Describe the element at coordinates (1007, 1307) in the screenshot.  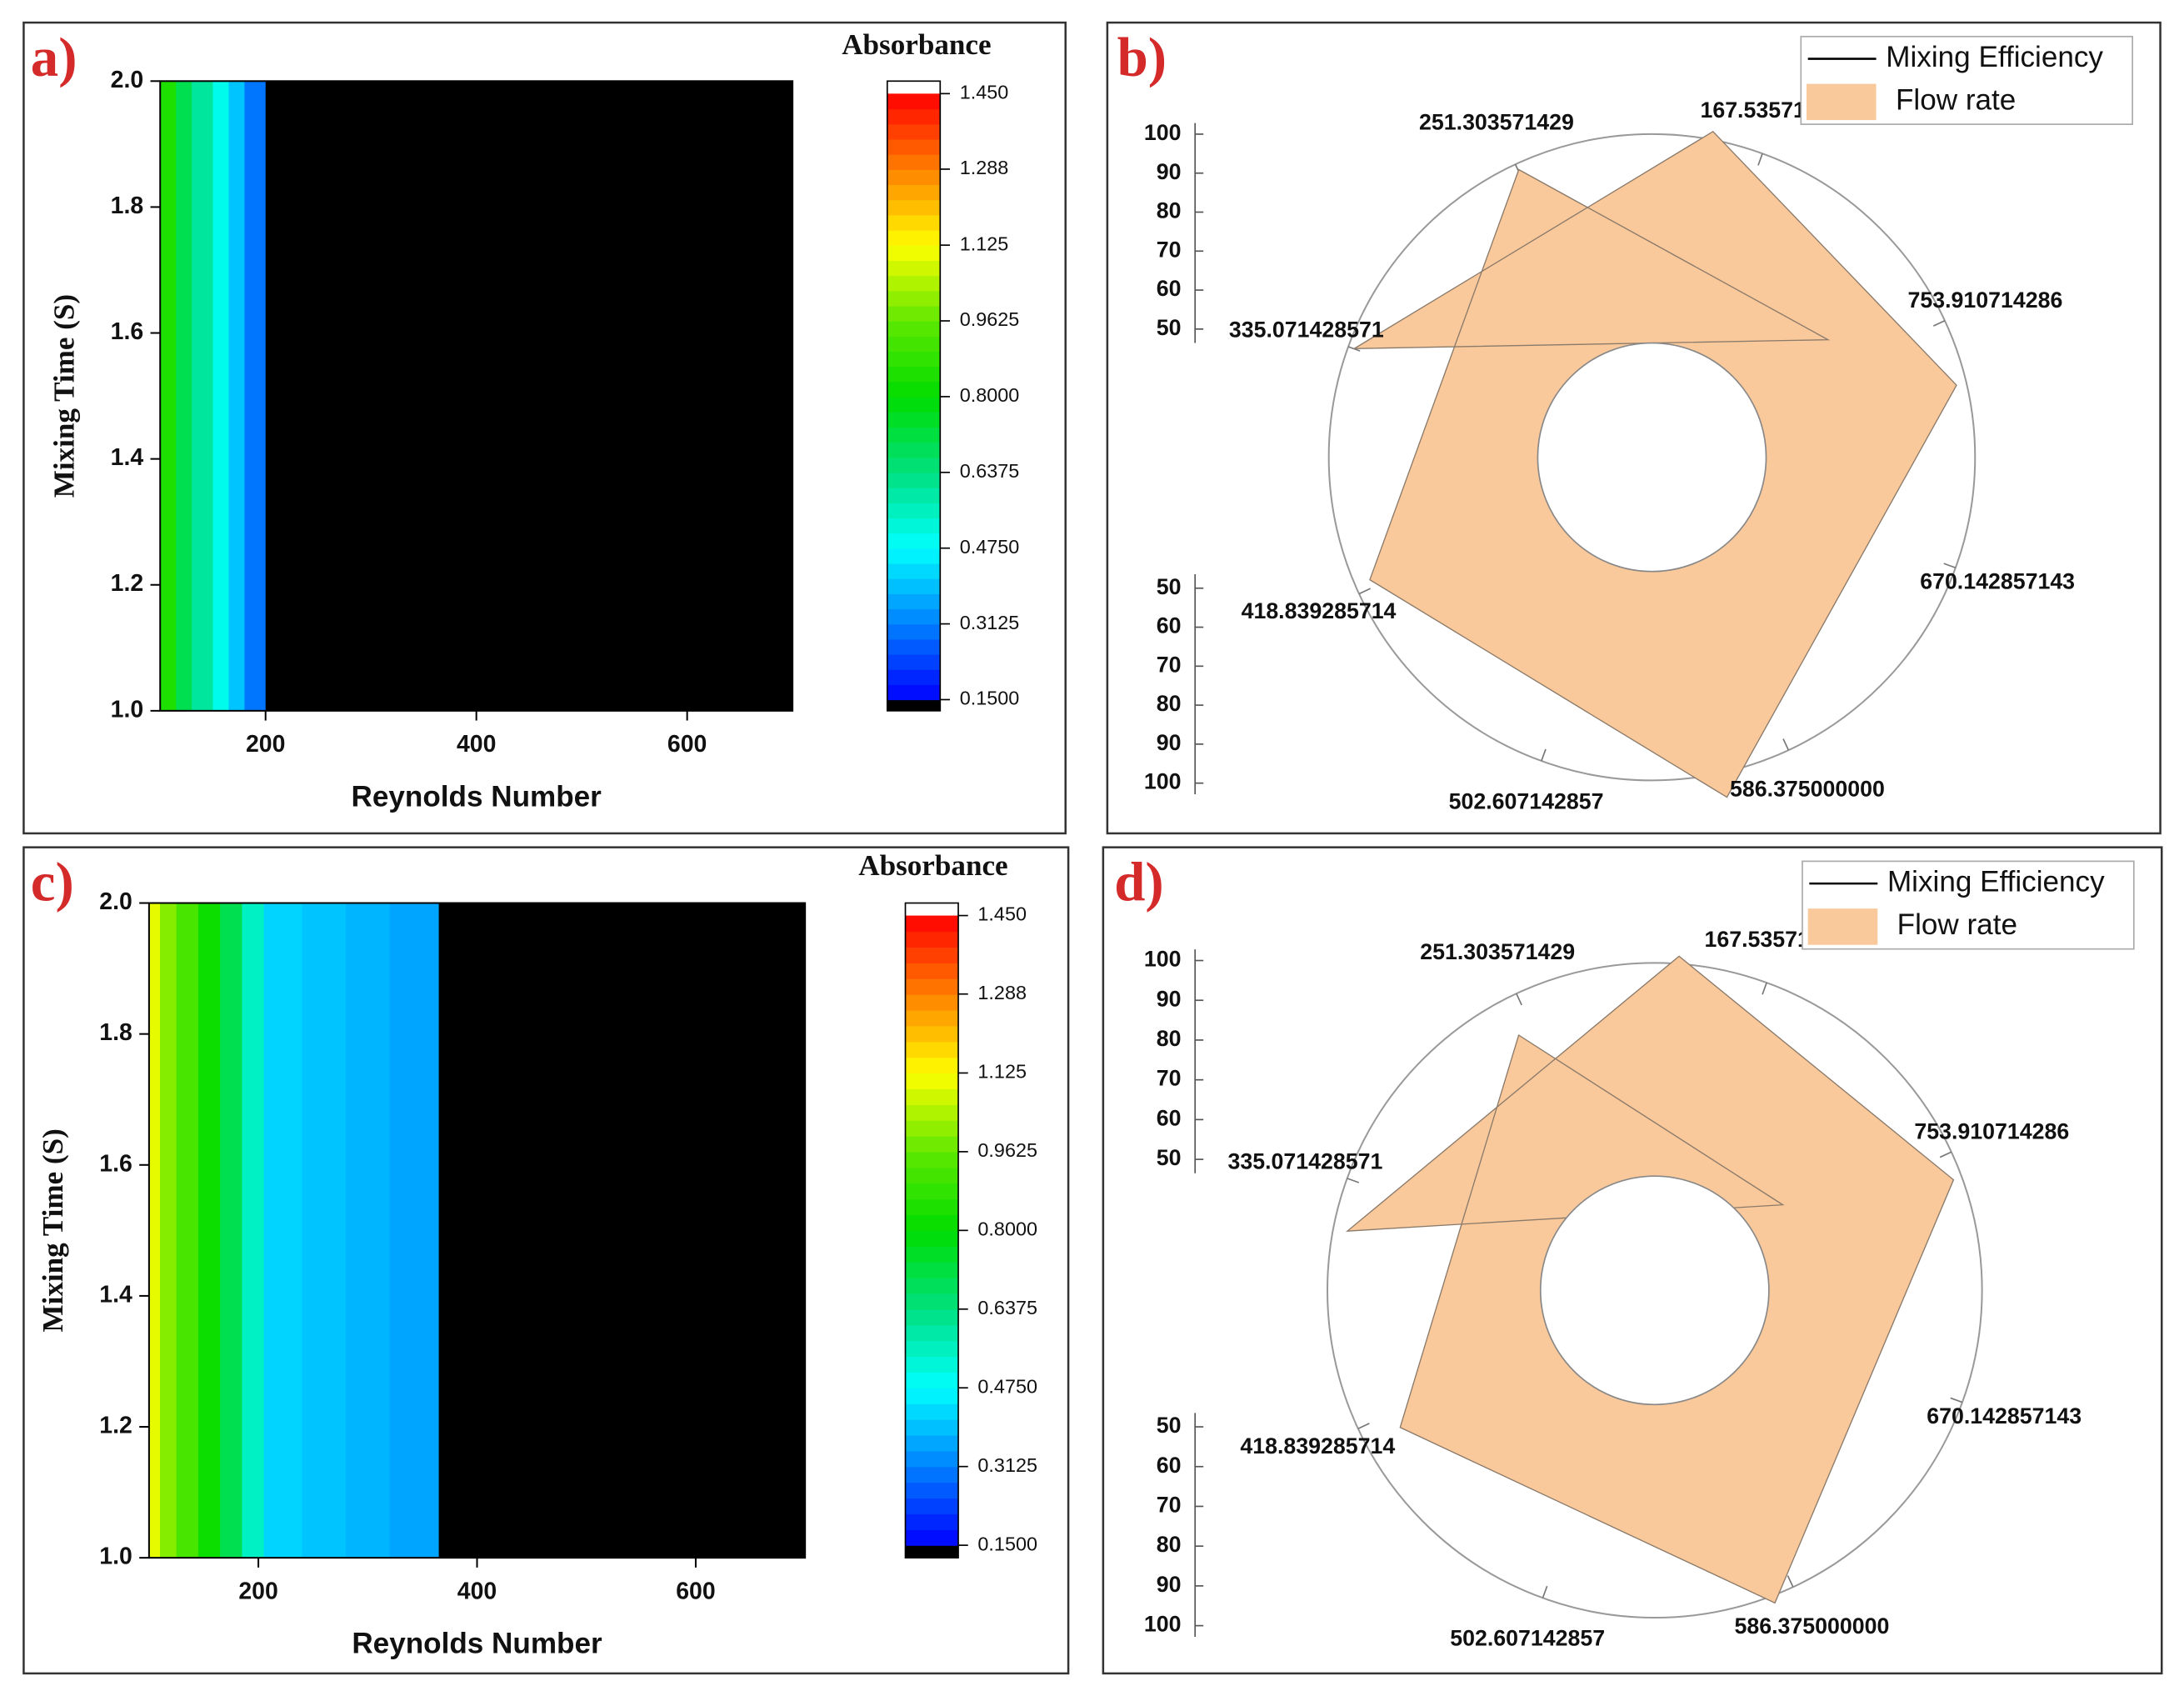
I see `colorbar-tick-label: 0.6375` at that location.